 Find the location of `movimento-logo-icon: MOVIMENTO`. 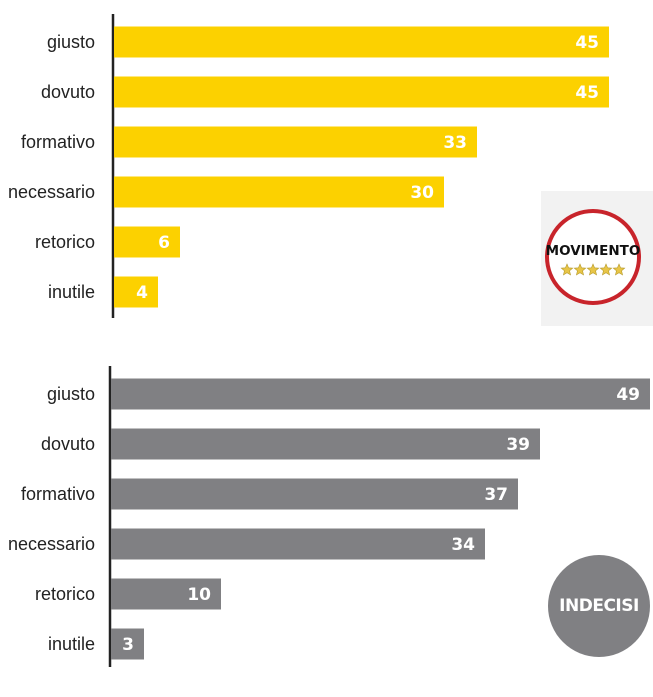

movimento-logo-icon: MOVIMENTO is located at coordinates (593, 257).